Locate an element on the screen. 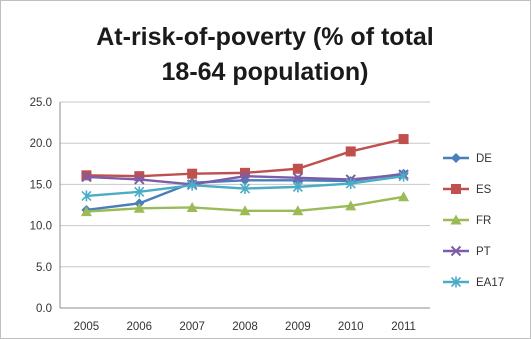 The image size is (531, 339). x-tick-label: 2006 is located at coordinates (139, 327).